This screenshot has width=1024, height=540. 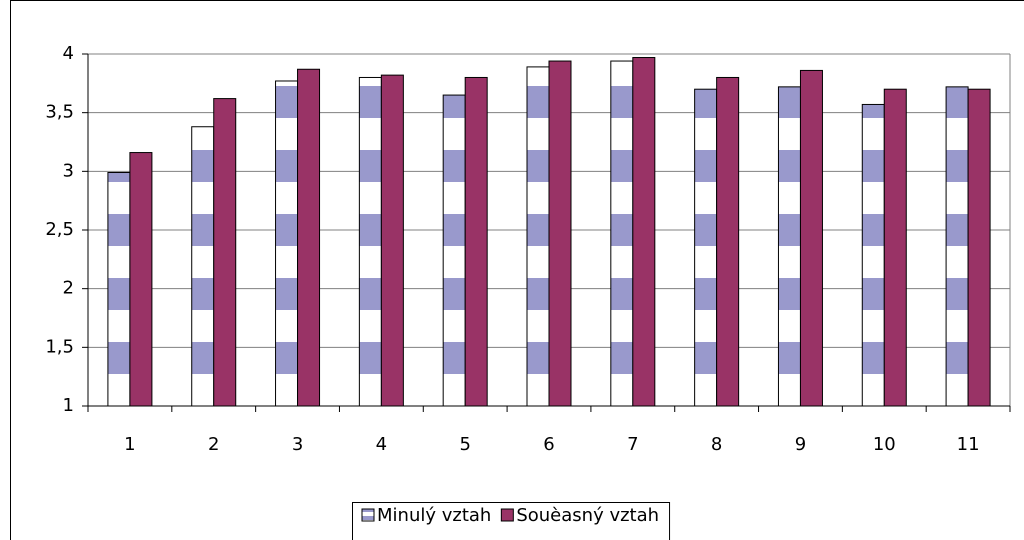 What do you see at coordinates (68, 405) in the screenshot?
I see `y-tick-label: 1` at bounding box center [68, 405].